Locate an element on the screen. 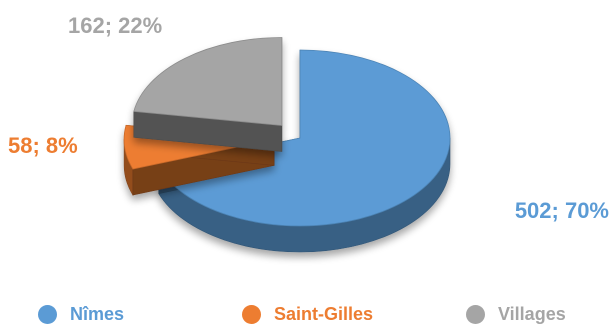  legend-label-villages: Villages is located at coordinates (532, 313).